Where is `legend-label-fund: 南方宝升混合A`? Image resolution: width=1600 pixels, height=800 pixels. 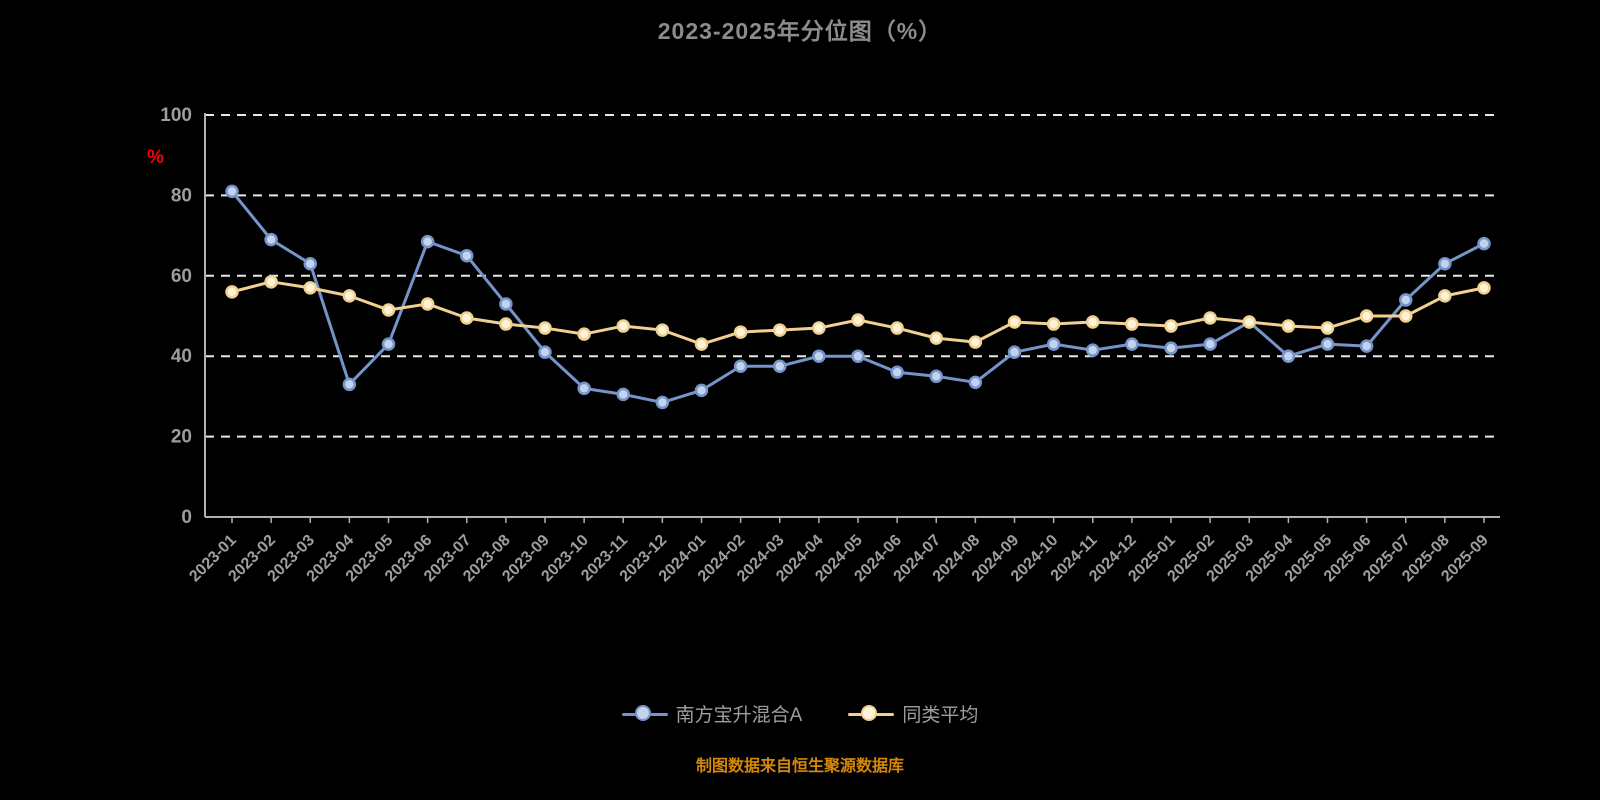
legend-label-fund: 南方宝升混合A is located at coordinates (739, 715).